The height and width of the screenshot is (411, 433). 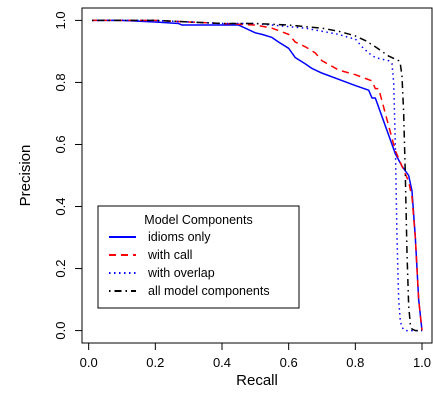 I want to click on x-tick-label: 0.6, so click(x=289, y=362).